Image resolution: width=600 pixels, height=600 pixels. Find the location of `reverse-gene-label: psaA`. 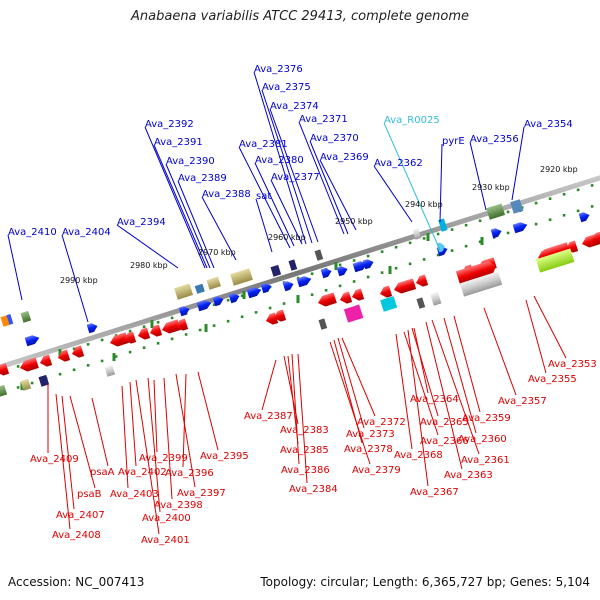

reverse-gene-label: psaA is located at coordinates (102, 472).